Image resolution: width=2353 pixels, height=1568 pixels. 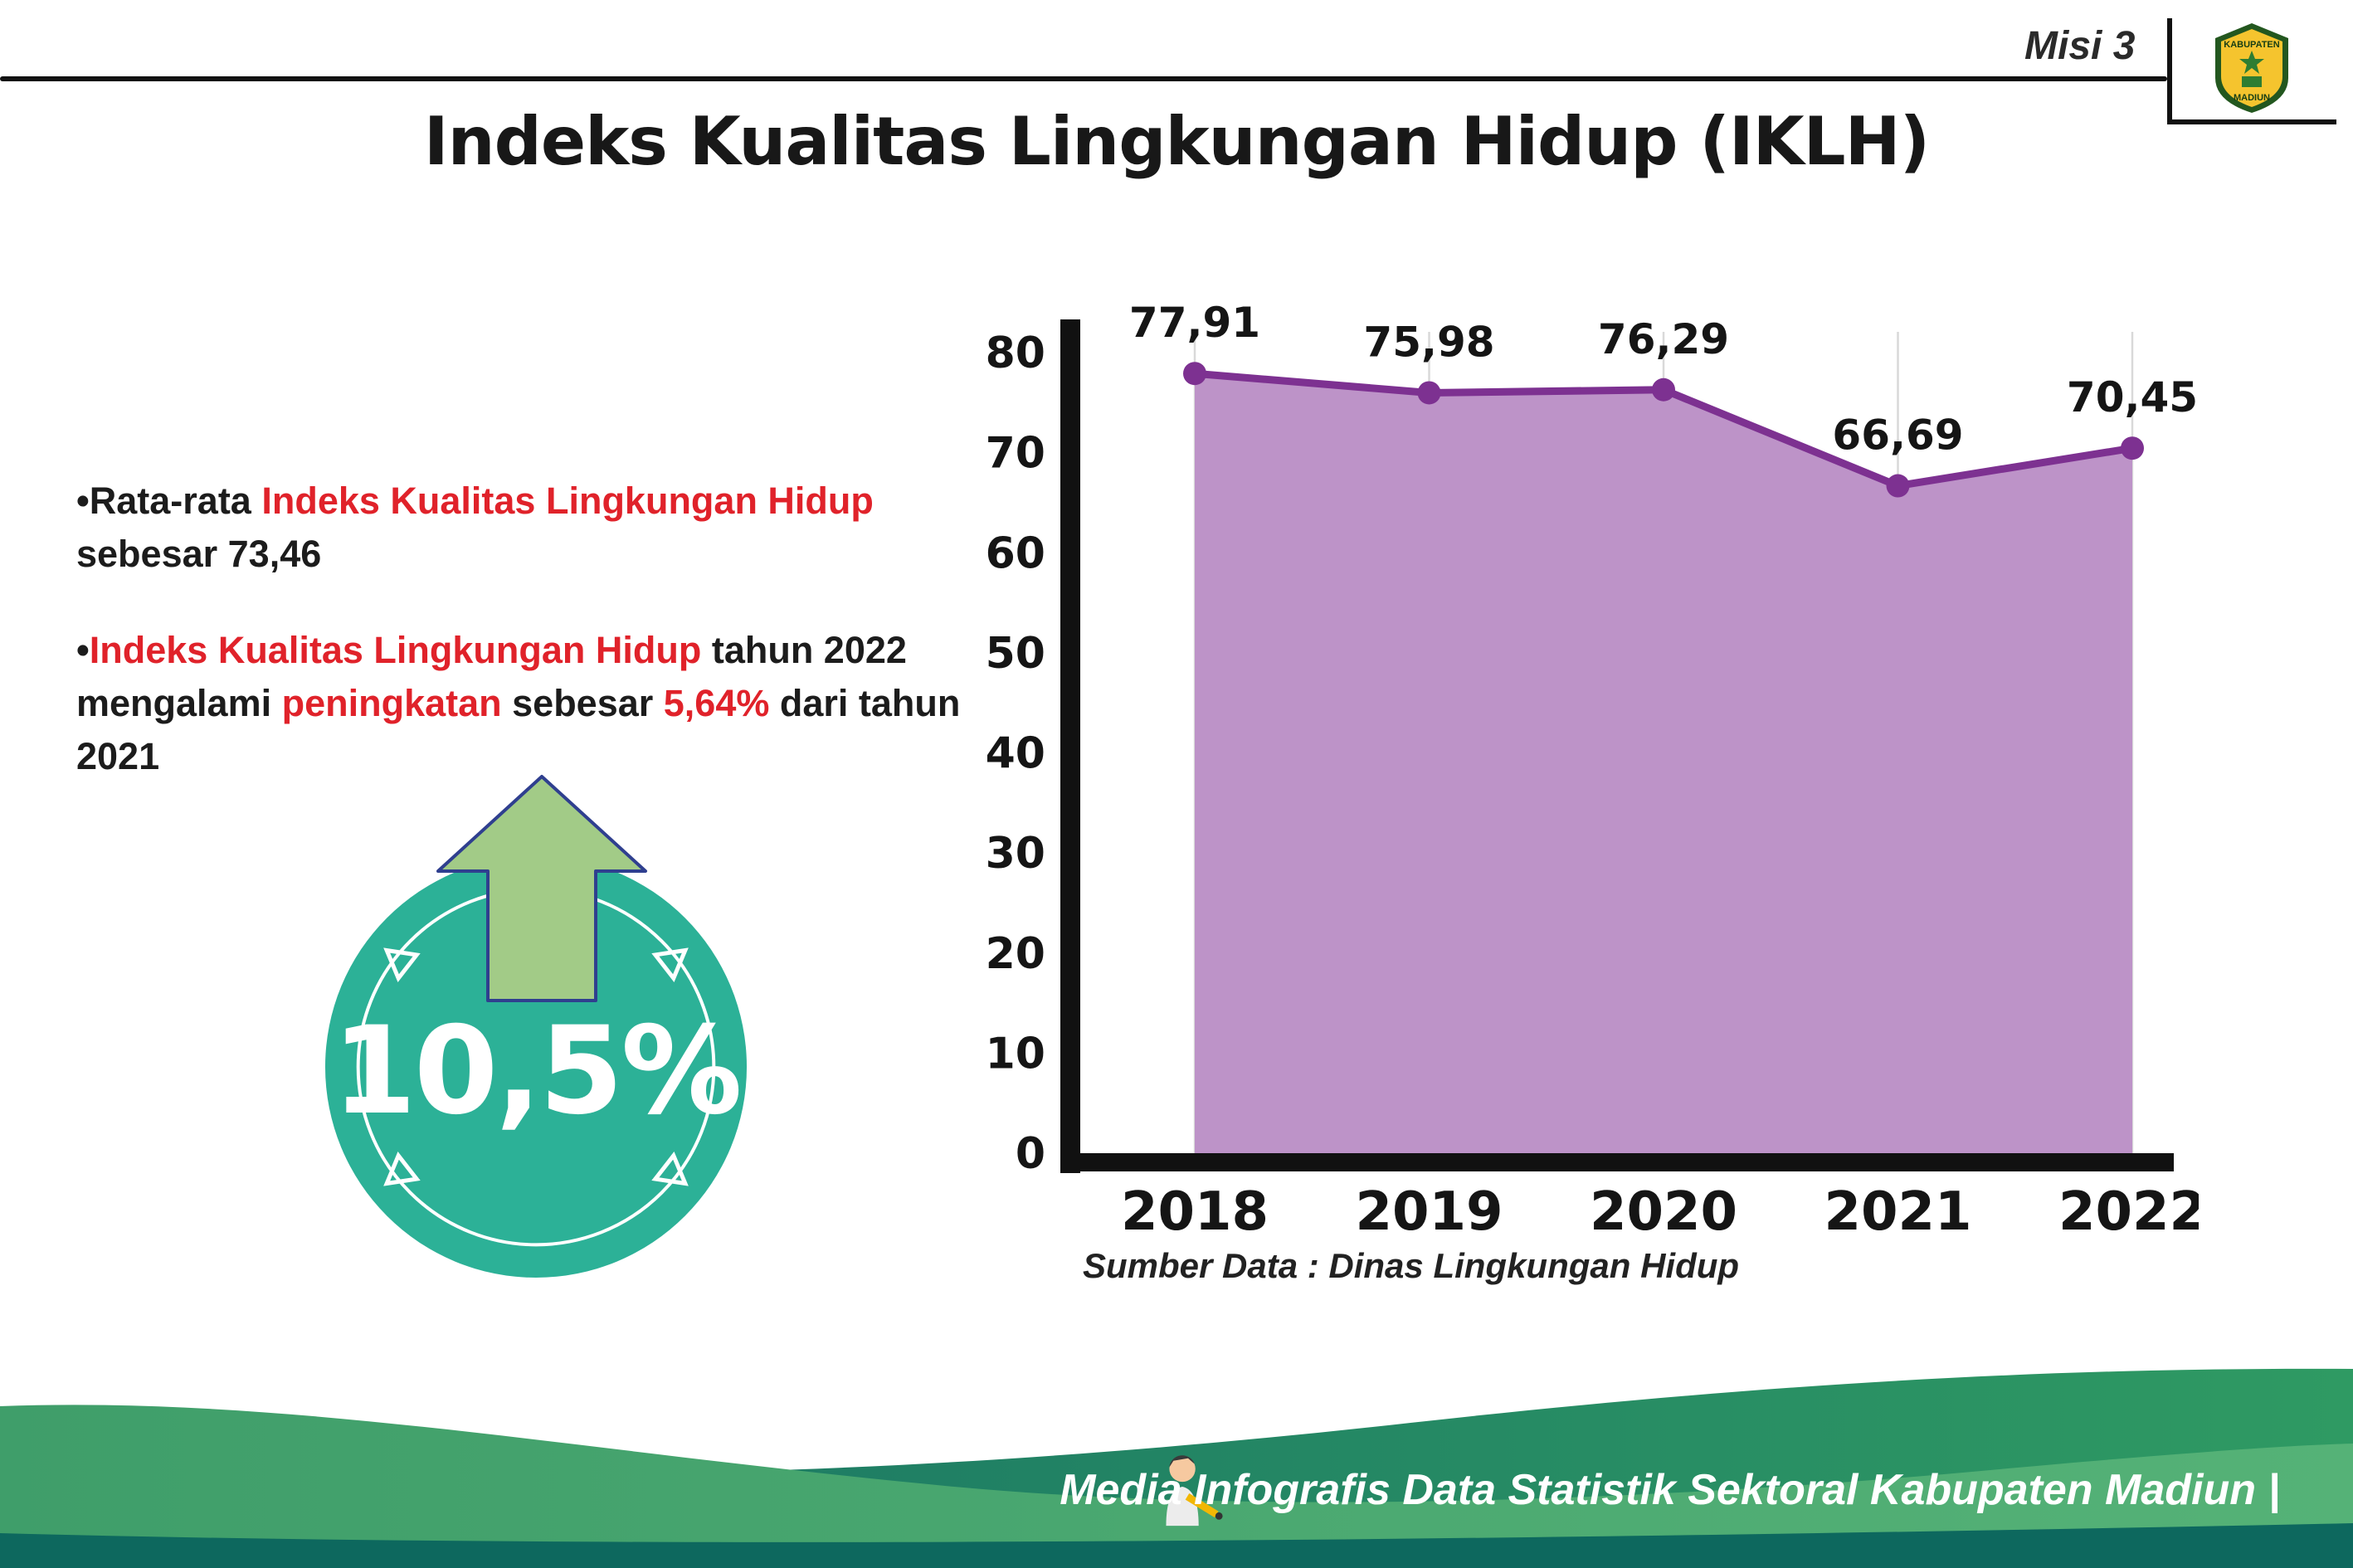 I want to click on page-title: Indeks Kualitas Lingkungan Hidup (IKLH), so click(x=1176, y=141).